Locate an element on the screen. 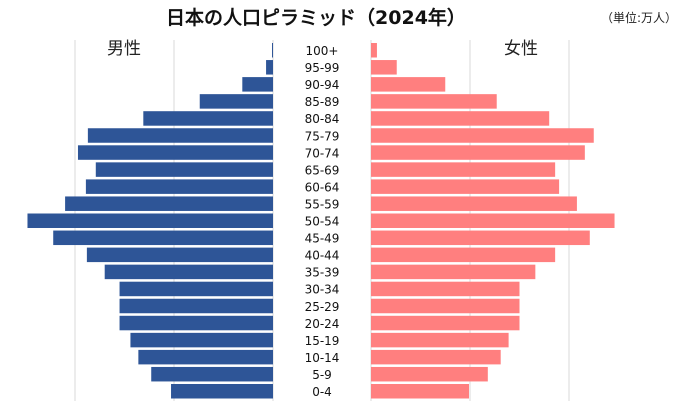 This screenshot has height=403, width=682. age-label-70-74: 70-74 is located at coordinates (322, 153).